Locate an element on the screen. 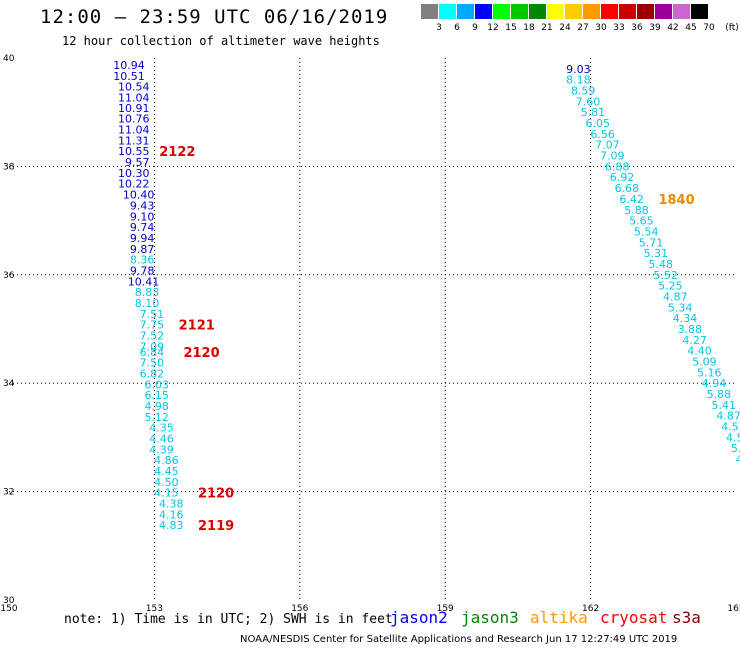  wave-height-label: 4.46 is located at coordinates (161, 438).